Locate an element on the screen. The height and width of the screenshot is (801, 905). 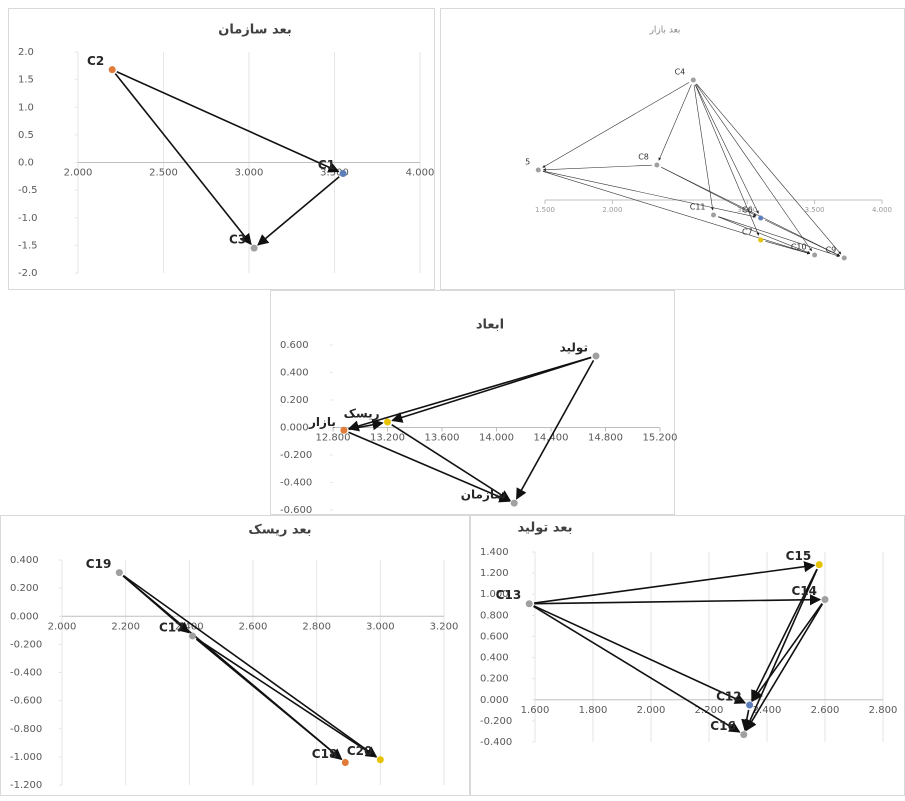
chart-frame is located at coordinates (472, 402).